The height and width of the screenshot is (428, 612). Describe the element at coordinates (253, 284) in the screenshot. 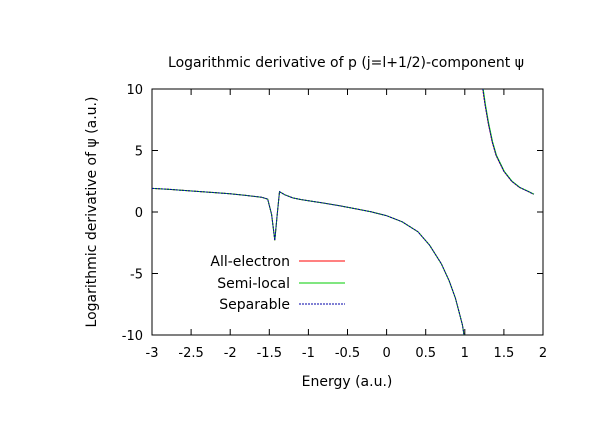

I see `legend-label: Semi-local` at that location.